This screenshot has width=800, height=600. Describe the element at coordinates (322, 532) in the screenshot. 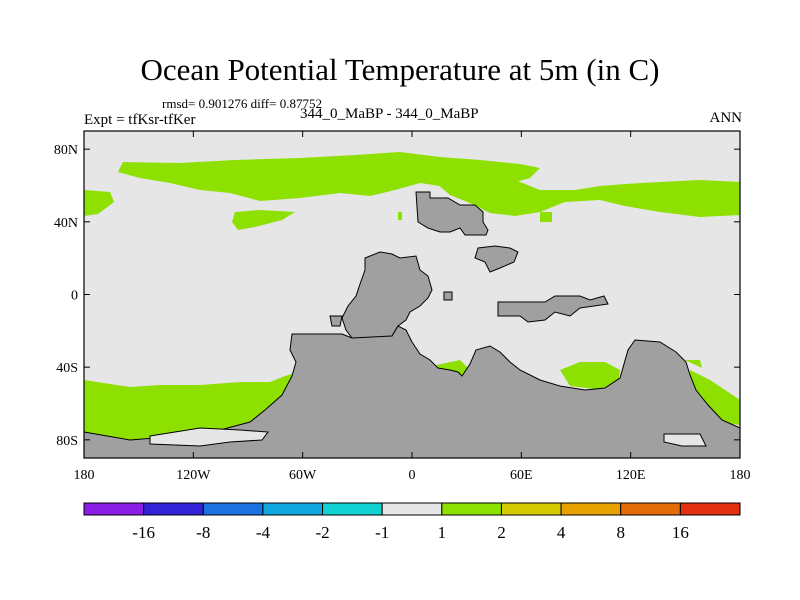

I see `colorbar-label: -2` at that location.